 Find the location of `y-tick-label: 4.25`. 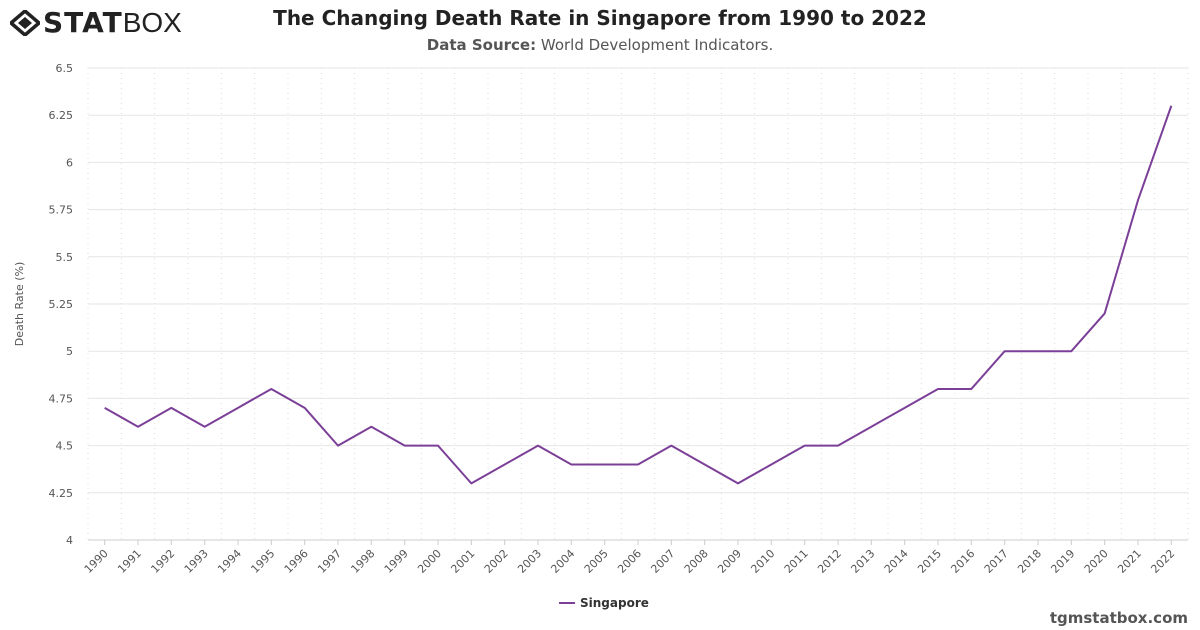

y-tick-label: 4.25 is located at coordinates (61, 493).